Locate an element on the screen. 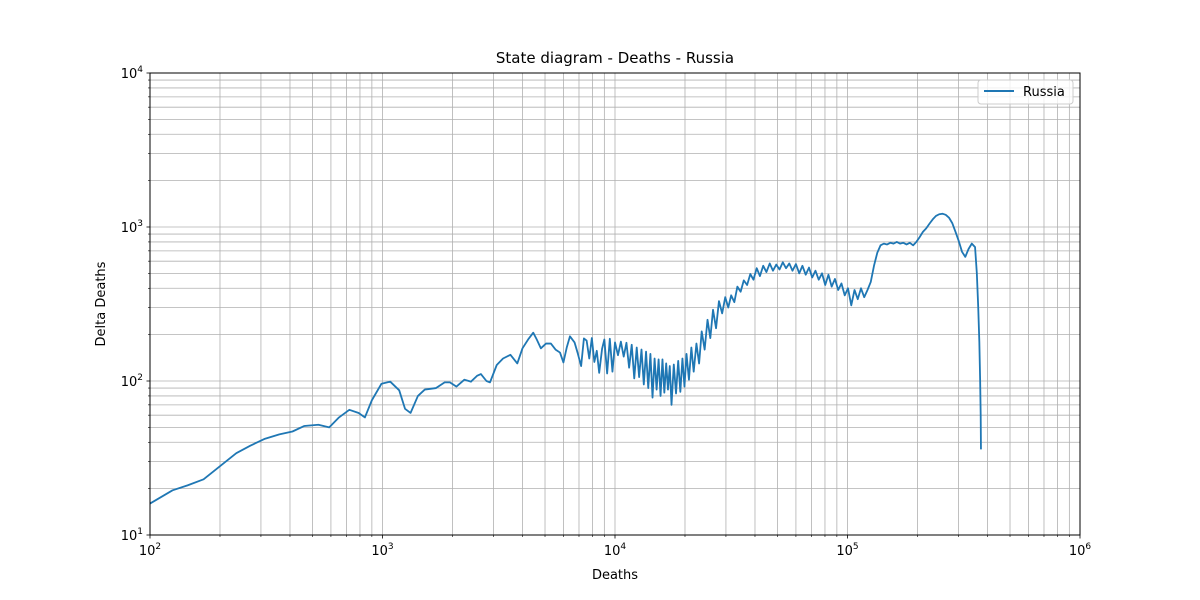 The height and width of the screenshot is (600, 1200). x-axis-label: Deaths is located at coordinates (615, 575).